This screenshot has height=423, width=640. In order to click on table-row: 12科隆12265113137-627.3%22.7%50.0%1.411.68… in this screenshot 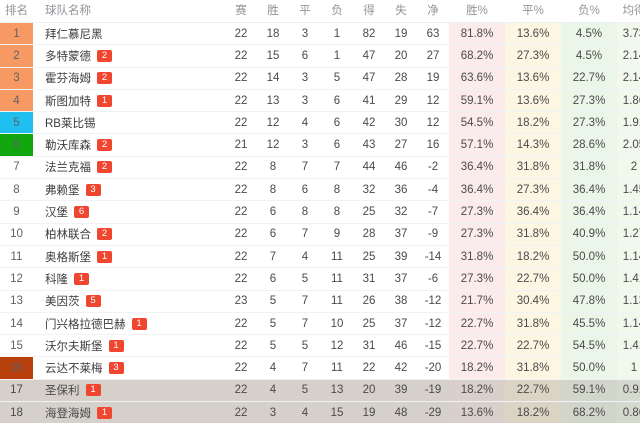, I will do `click(320, 279)`.